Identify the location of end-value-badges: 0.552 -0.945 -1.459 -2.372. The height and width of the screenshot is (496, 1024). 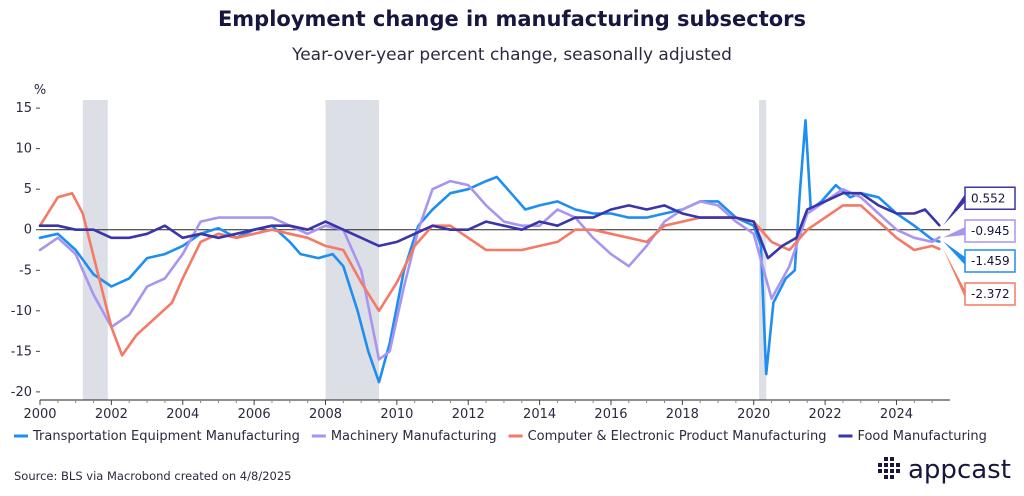
(979, 246).